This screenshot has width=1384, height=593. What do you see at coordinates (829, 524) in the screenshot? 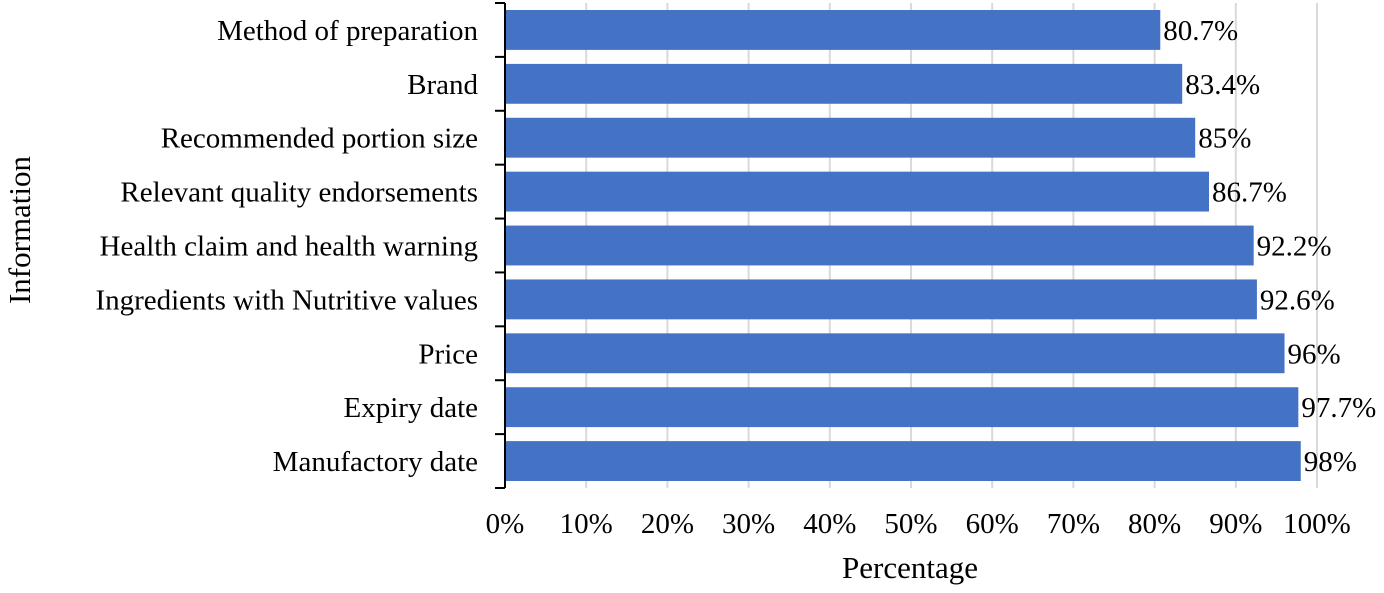
I see `x-tick-label: 40%` at bounding box center [829, 524].